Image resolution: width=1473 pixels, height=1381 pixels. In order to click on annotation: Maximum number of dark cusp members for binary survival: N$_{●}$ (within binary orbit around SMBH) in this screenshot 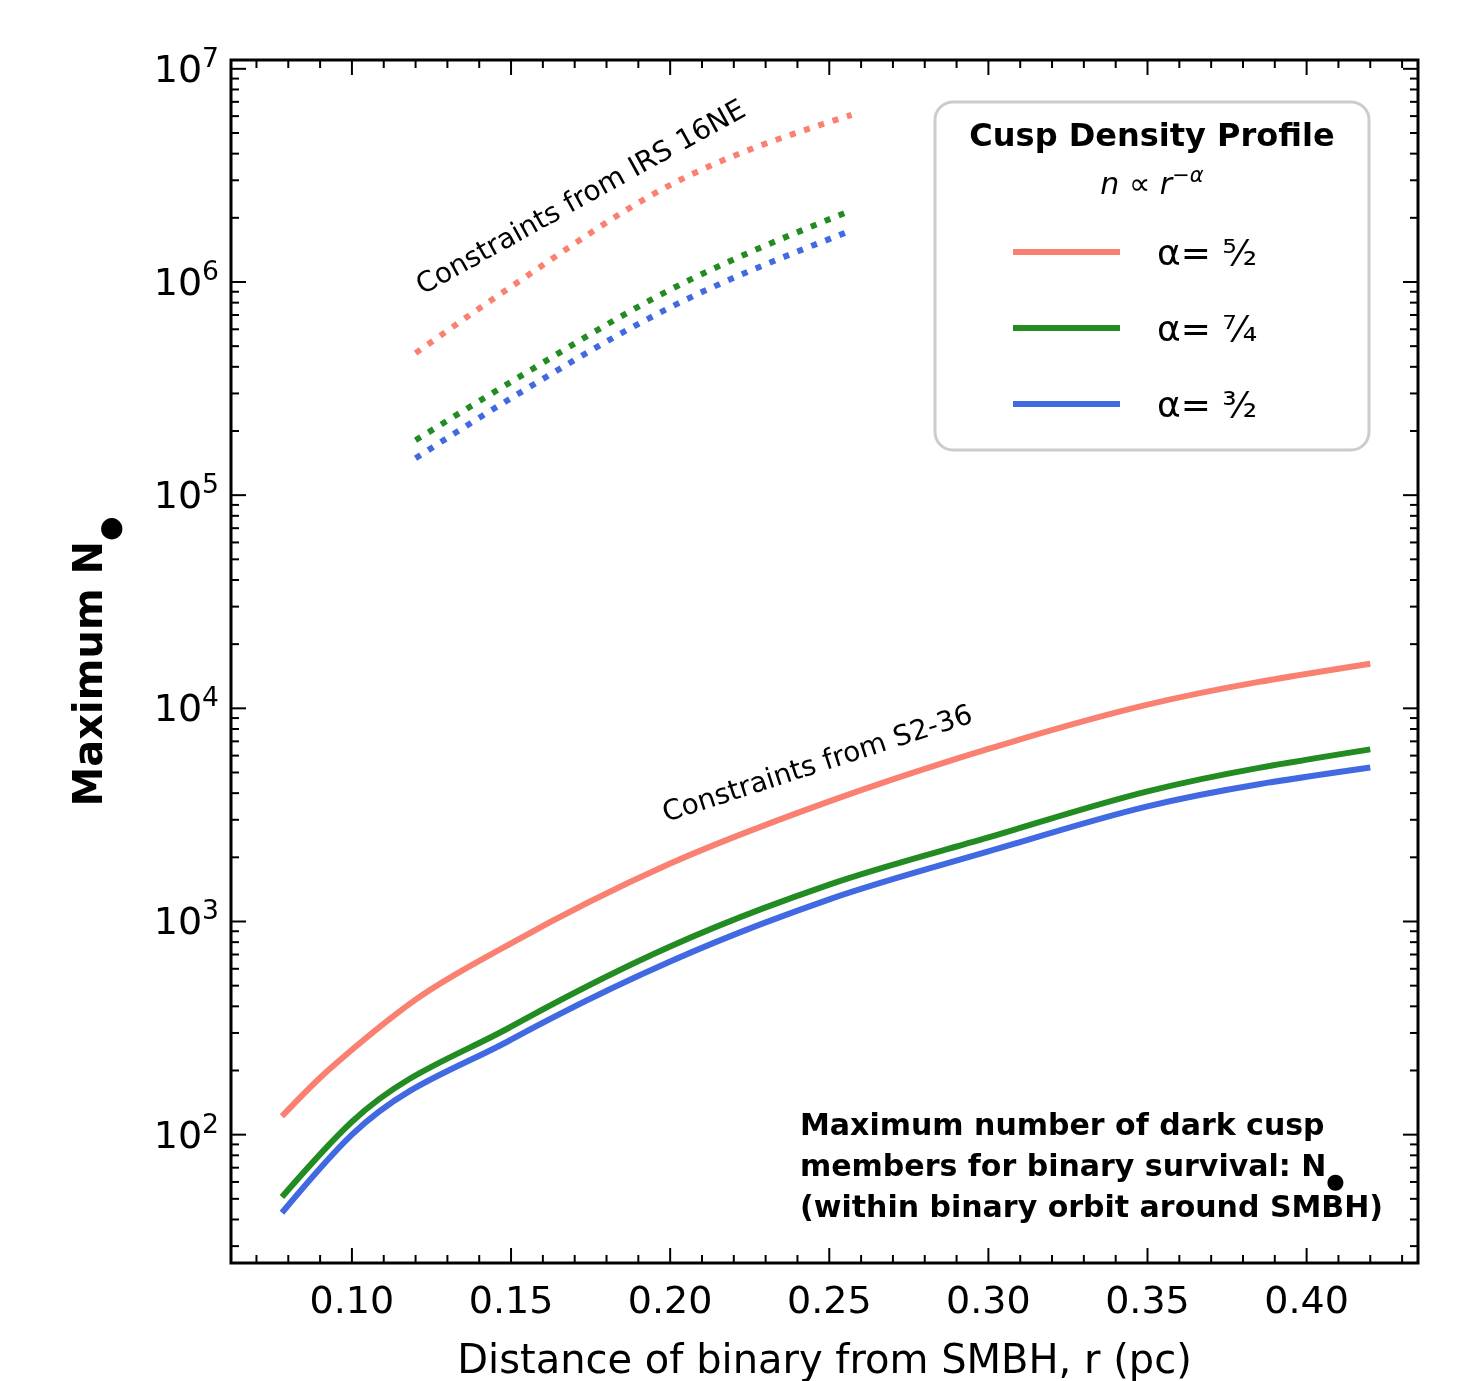, I will do `click(1092, 1165)`.